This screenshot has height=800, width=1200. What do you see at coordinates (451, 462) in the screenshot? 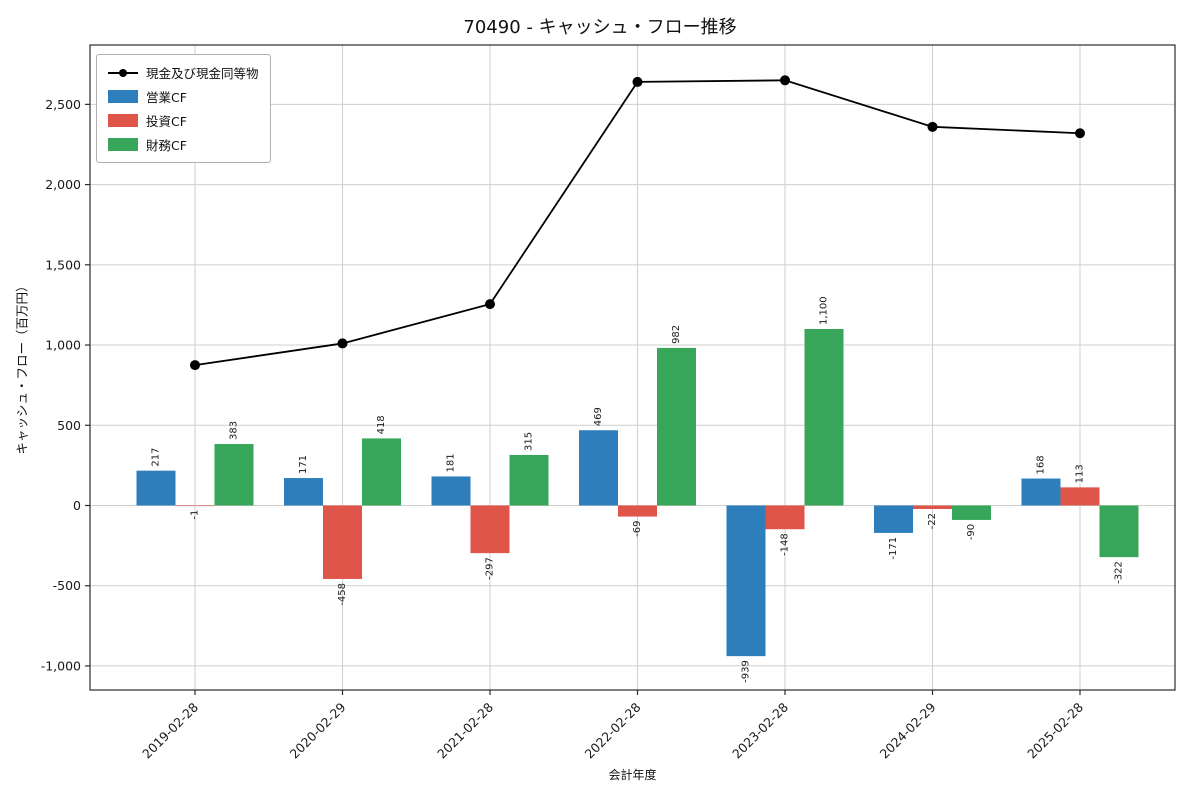
I see `bar-value-label: 181` at bounding box center [451, 462].